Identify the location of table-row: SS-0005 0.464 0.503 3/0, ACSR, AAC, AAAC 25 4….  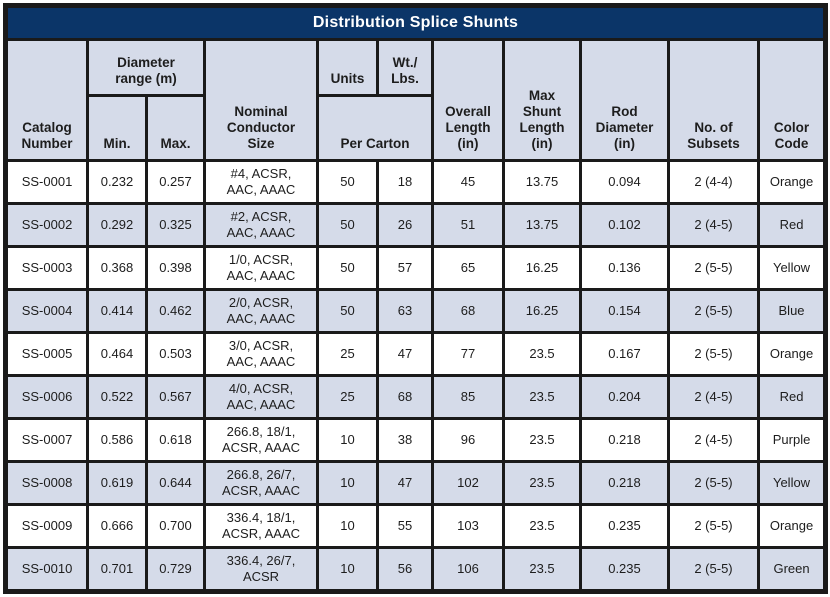
(416, 353).